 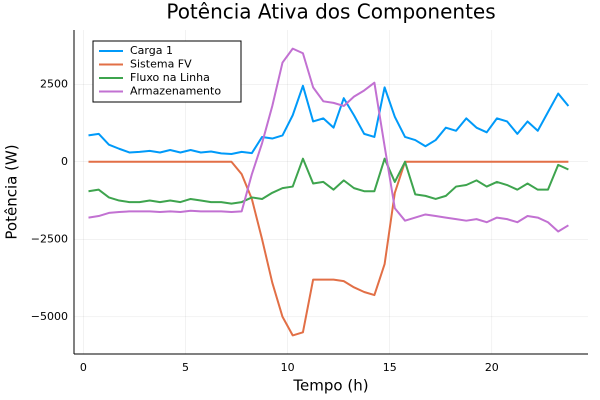 I want to click on x-tick-label: 5, so click(x=185, y=367).